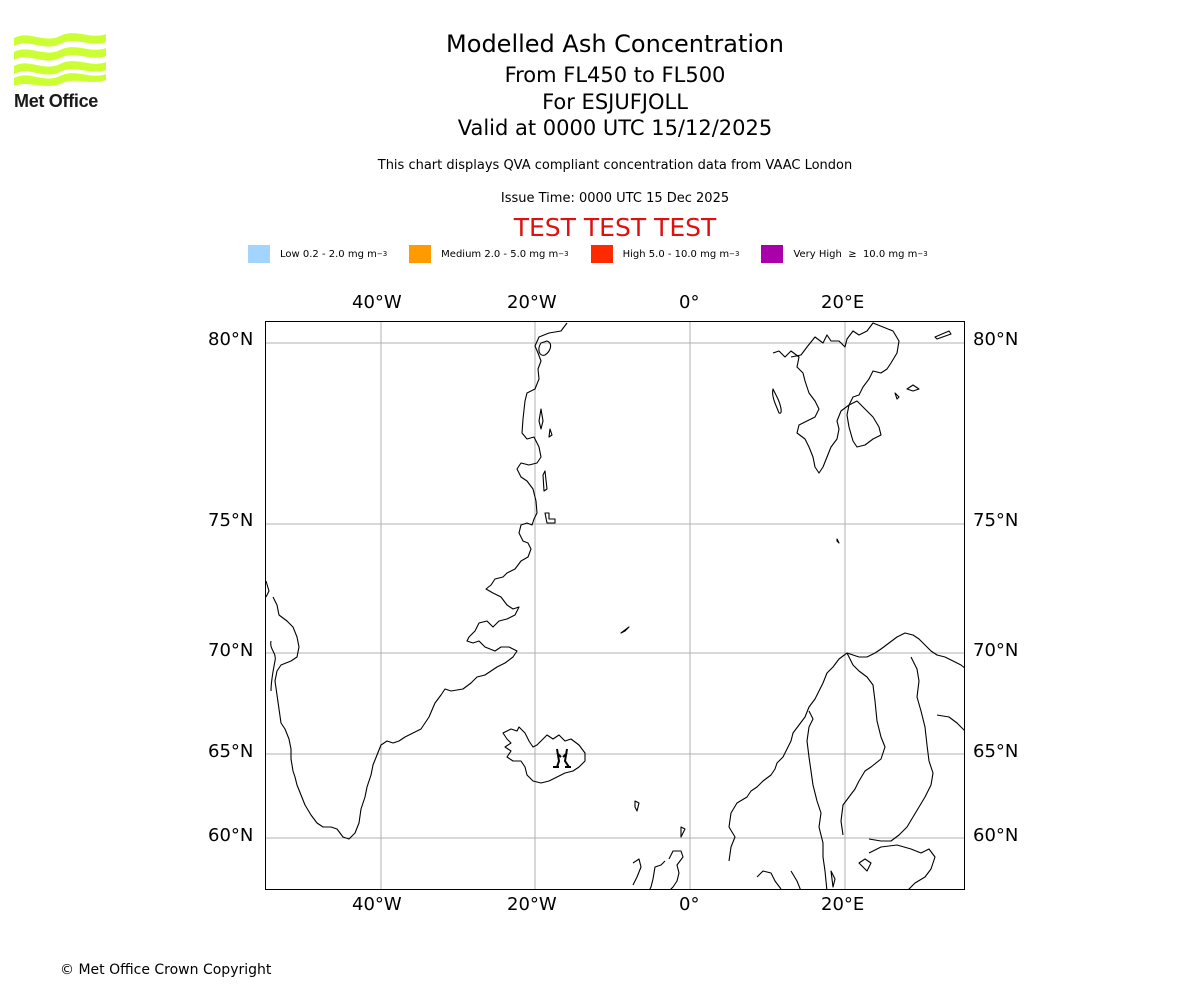 The width and height of the screenshot is (1200, 1000). I want to click on logo-wordmark: Met Office, so click(56, 101).